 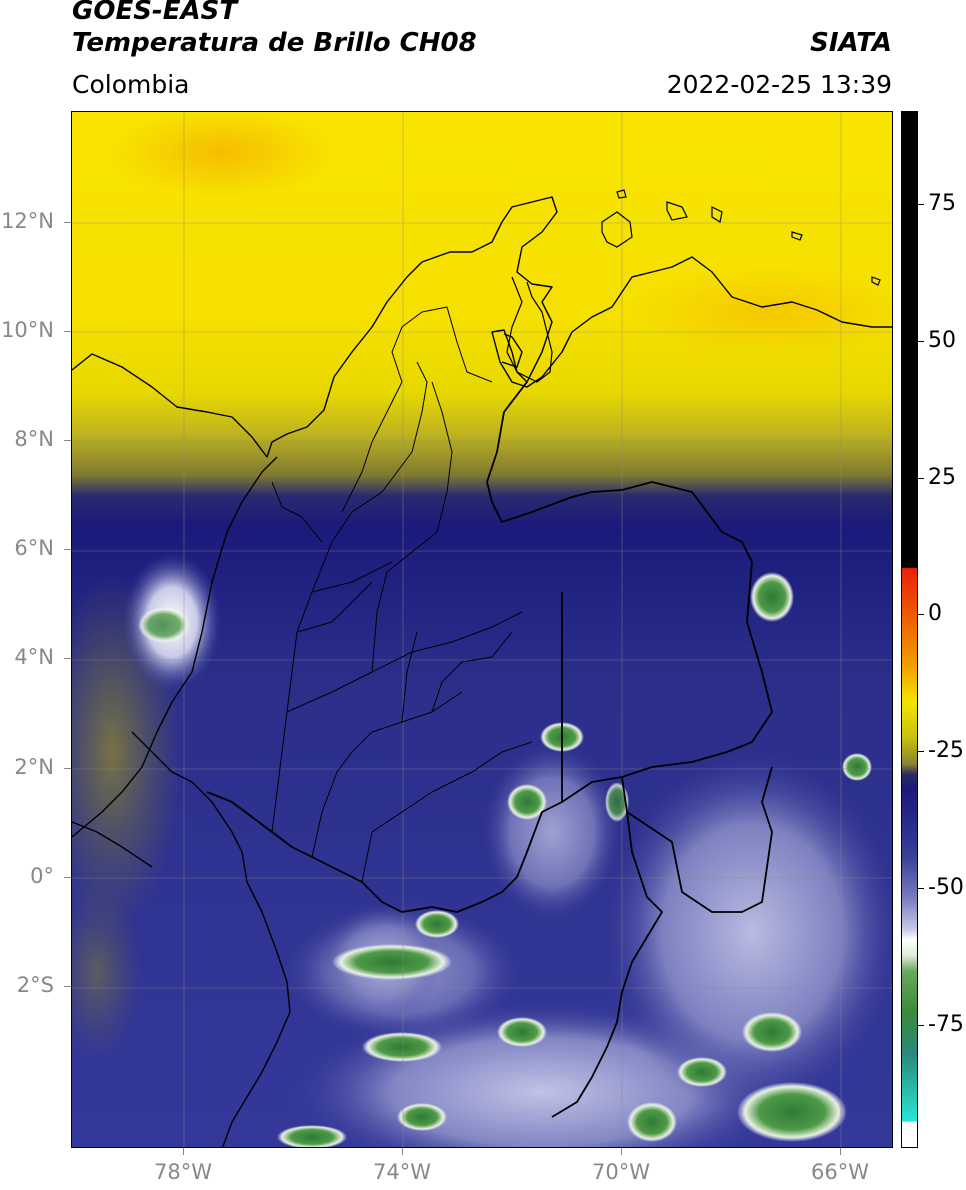 What do you see at coordinates (621, 1172) in the screenshot?
I see `lon-label-70w: 70°W` at bounding box center [621, 1172].